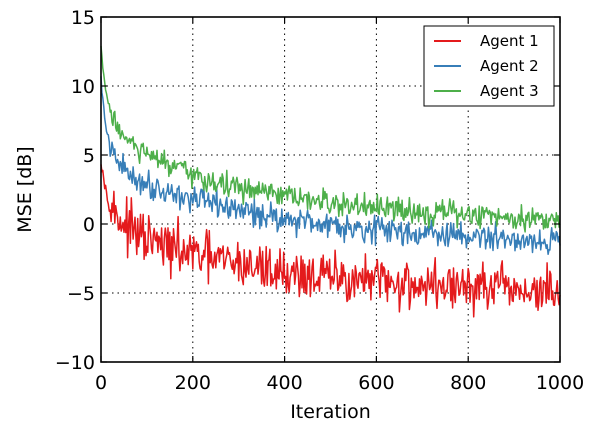  What do you see at coordinates (83, 87) in the screenshot?
I see `y-tick-label: 10` at bounding box center [83, 87].